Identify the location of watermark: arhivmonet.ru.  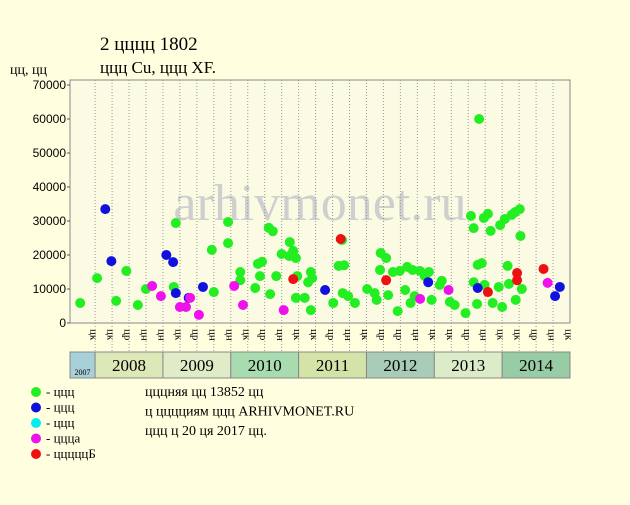
(319, 203).